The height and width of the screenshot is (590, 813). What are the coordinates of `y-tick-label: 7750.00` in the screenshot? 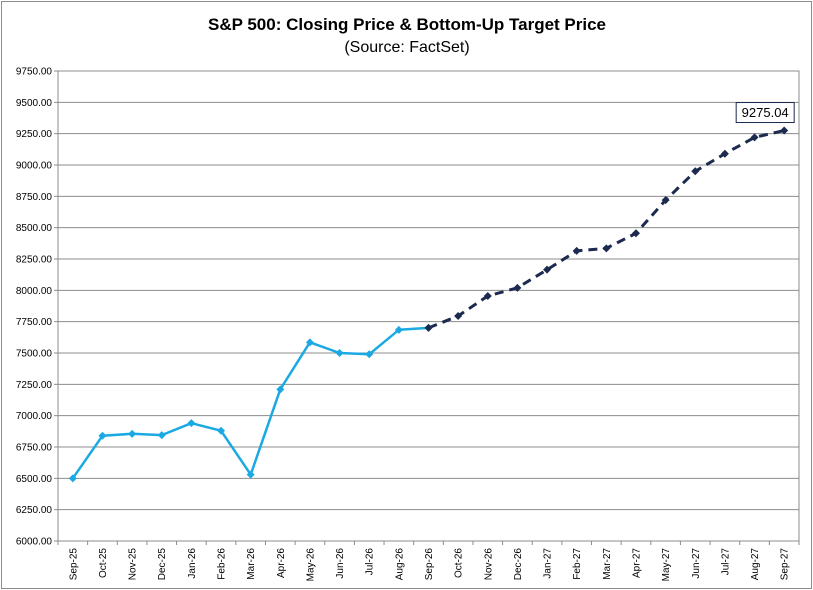 It's located at (34, 322).